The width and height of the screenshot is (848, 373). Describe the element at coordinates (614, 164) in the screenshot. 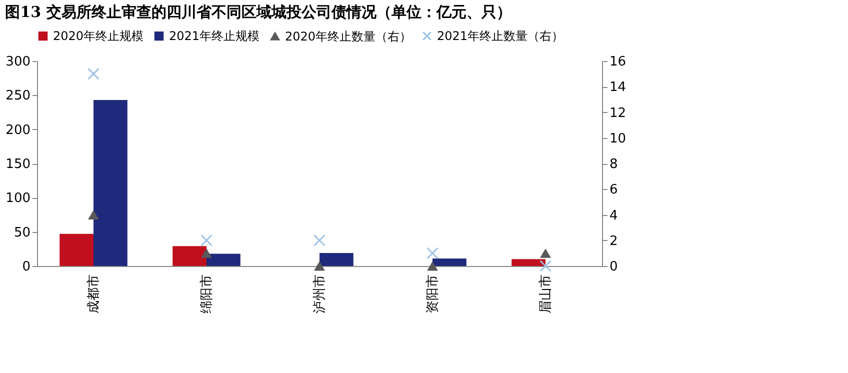

I see `y2-tick-label: 8` at that location.